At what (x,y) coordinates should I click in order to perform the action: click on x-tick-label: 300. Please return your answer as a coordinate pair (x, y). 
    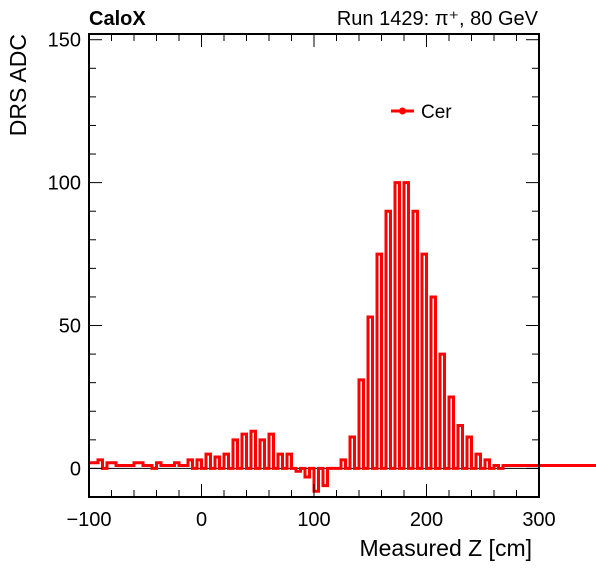
    Looking at the image, I should click on (538, 520).